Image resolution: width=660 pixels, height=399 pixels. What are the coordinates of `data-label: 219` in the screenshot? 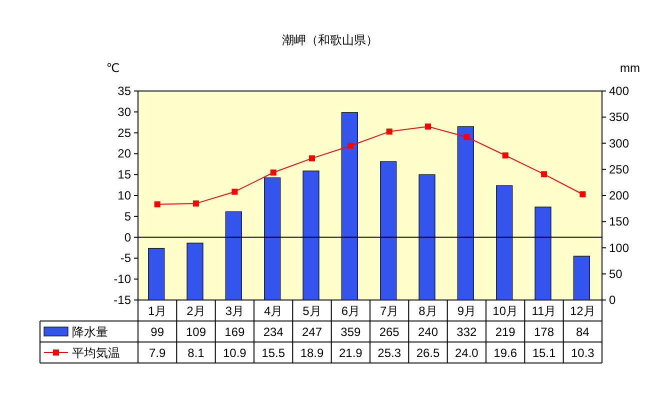 It's located at (505, 332).